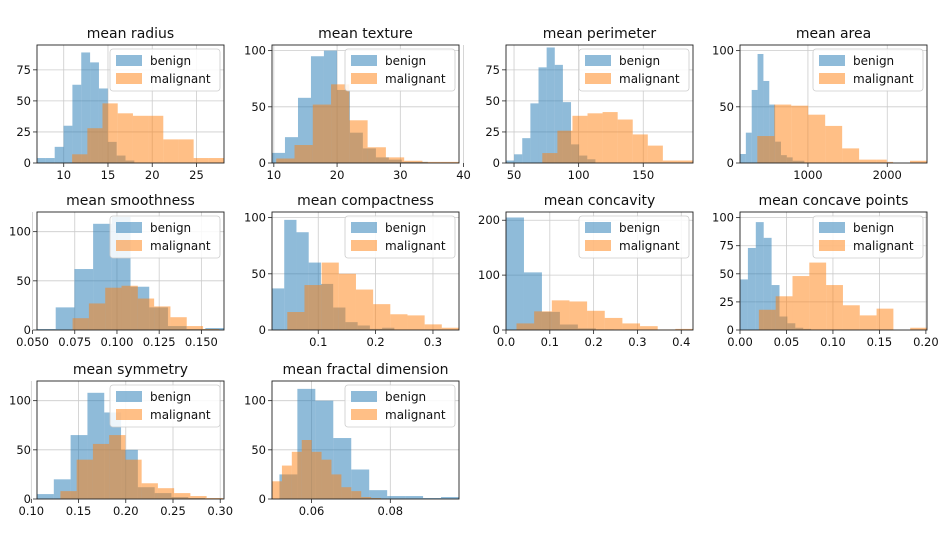 This screenshot has height=544, width=945. What do you see at coordinates (637, 342) in the screenshot?
I see `x-tick-label: 0.3` at bounding box center [637, 342].